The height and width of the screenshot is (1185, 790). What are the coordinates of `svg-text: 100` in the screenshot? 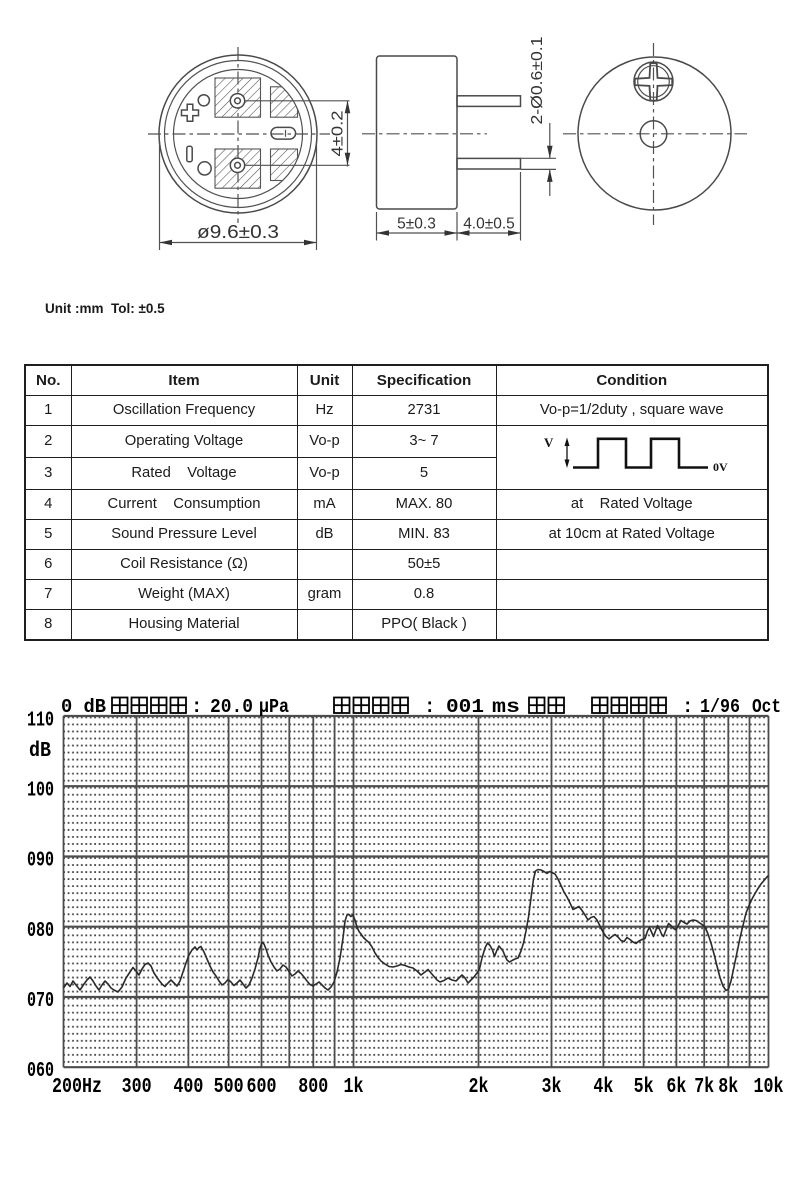 It's located at (40, 791).